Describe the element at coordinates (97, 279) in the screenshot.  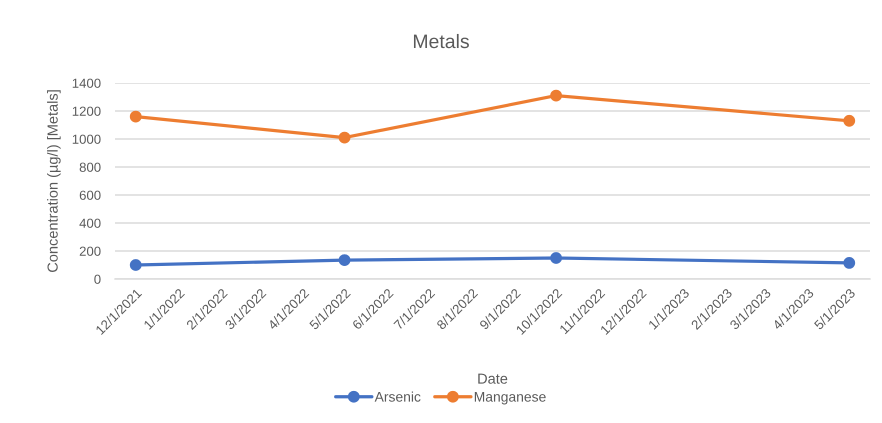
I see `y-tick-label: 0` at that location.